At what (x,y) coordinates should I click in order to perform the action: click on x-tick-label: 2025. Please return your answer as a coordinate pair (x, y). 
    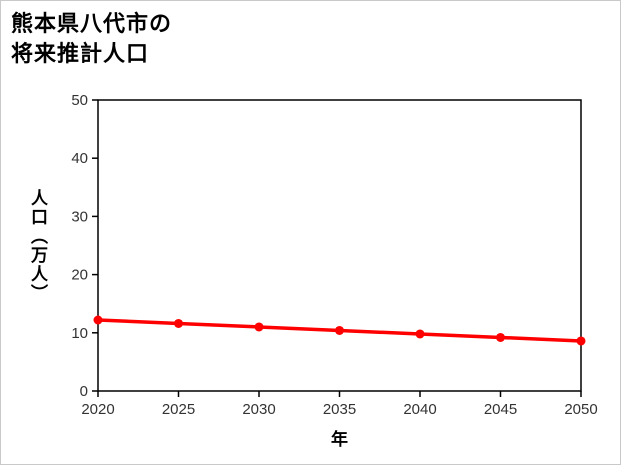
    Looking at the image, I should click on (178, 409).